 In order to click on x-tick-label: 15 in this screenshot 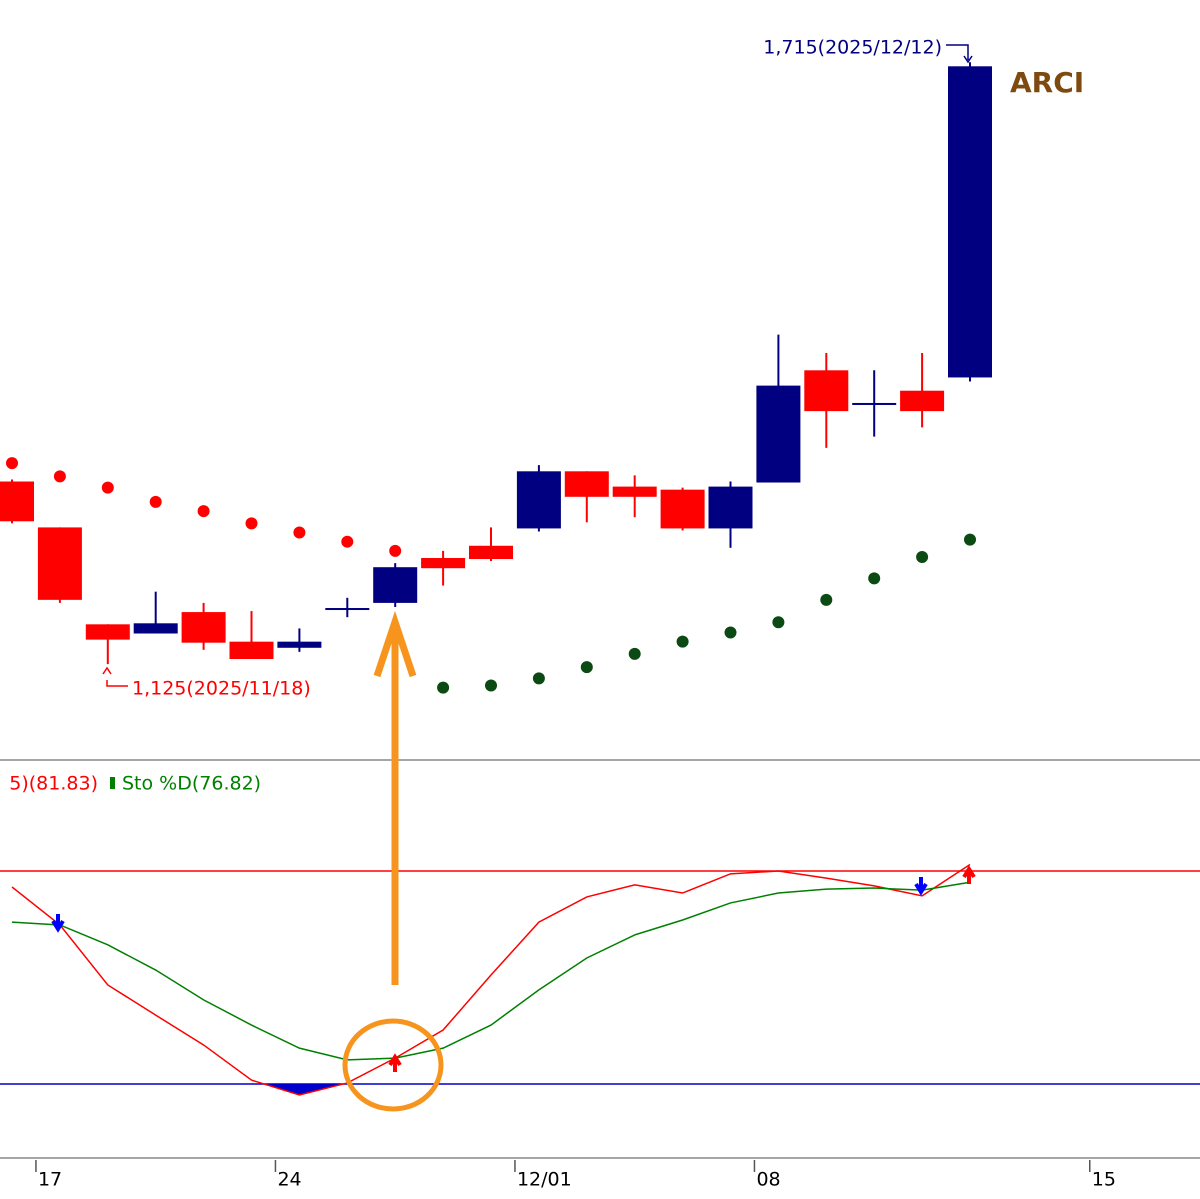, I will do `click(1104, 1180)`.